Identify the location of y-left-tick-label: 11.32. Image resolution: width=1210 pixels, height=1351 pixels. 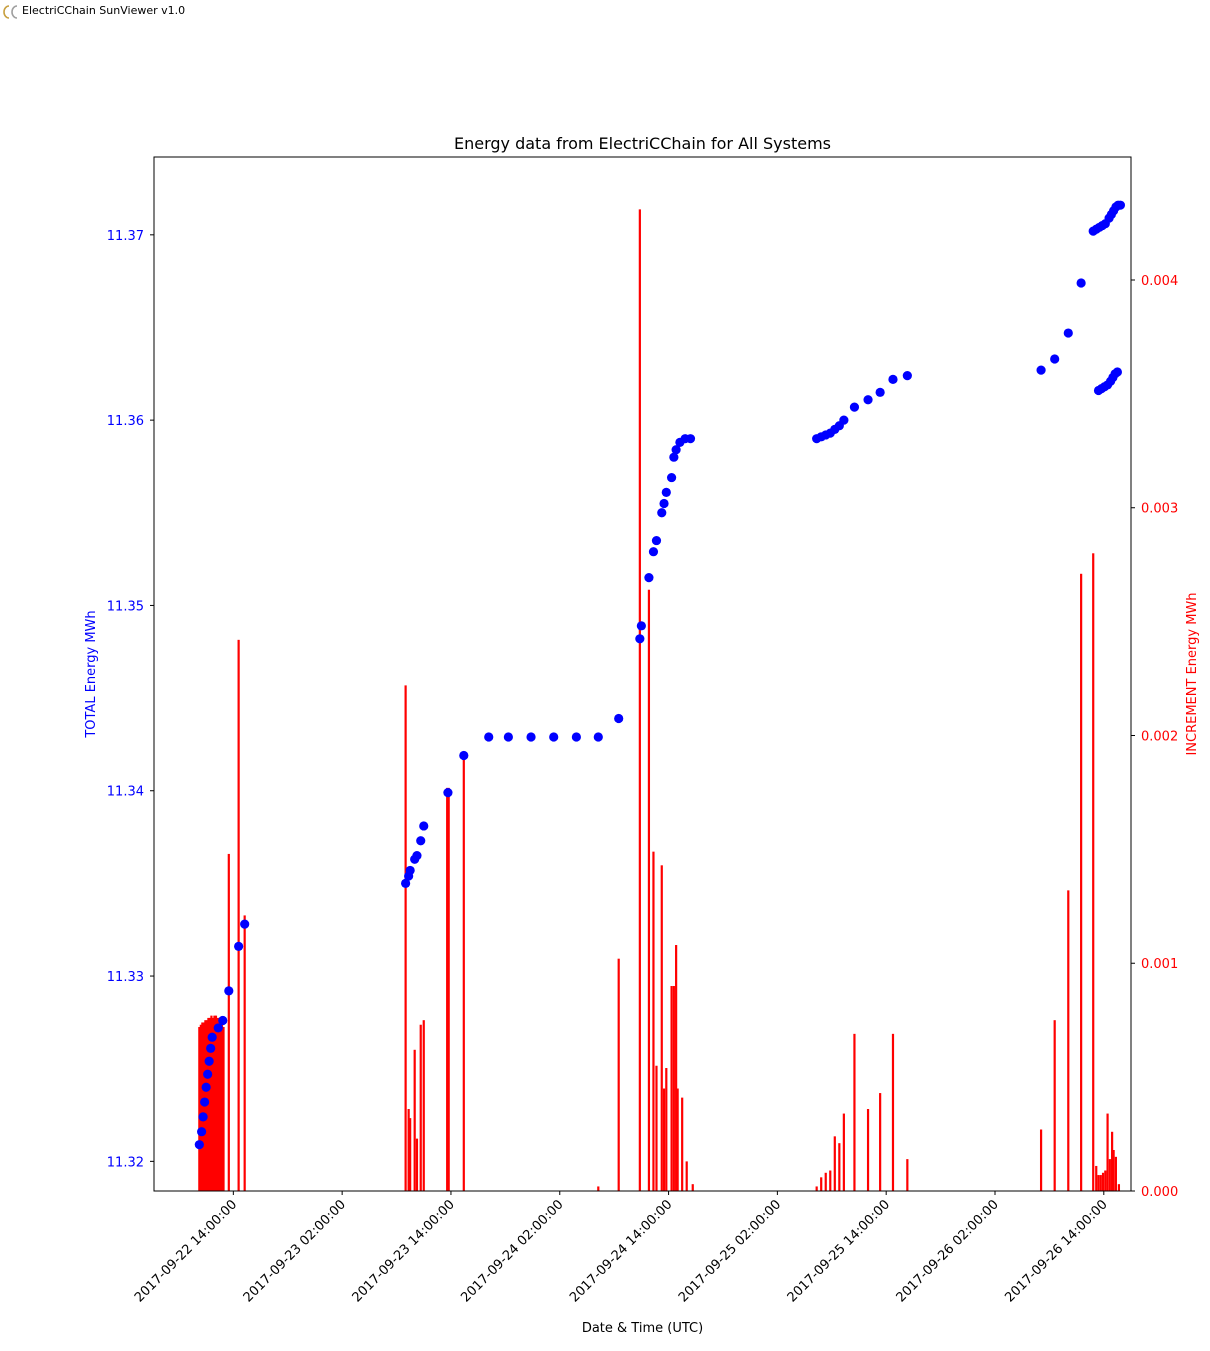
(125, 1162).